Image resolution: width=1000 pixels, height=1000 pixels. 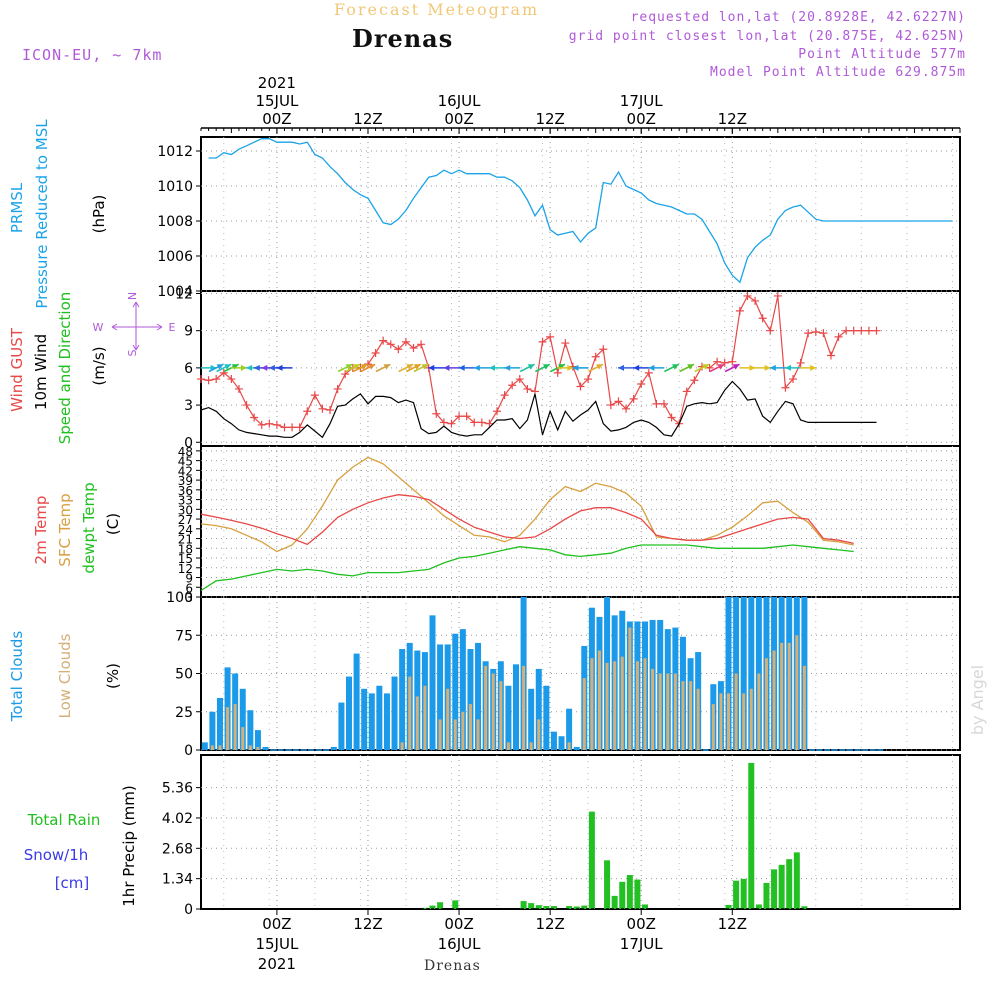 What do you see at coordinates (65, 529) in the screenshot?
I see `sfc-temp-label: SFC Temp` at bounding box center [65, 529].